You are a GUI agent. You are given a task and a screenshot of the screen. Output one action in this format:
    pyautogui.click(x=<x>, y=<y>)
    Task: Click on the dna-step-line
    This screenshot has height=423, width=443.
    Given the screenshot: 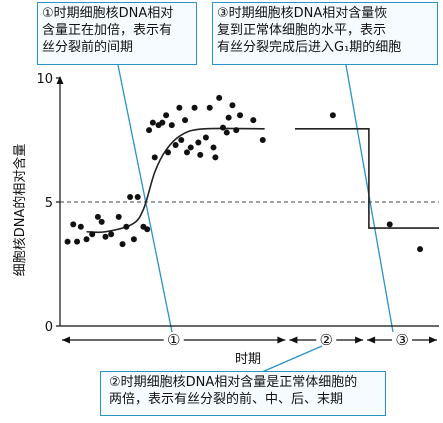 What is the action you would take?
    pyautogui.click(x=366, y=178)
    